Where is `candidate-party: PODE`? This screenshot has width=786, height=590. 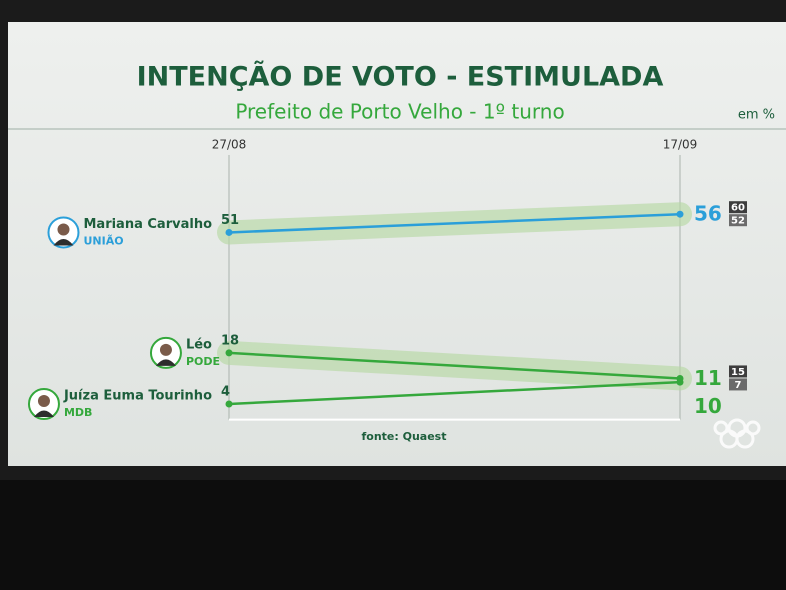
candidate-party: PODE is located at coordinates (203, 361).